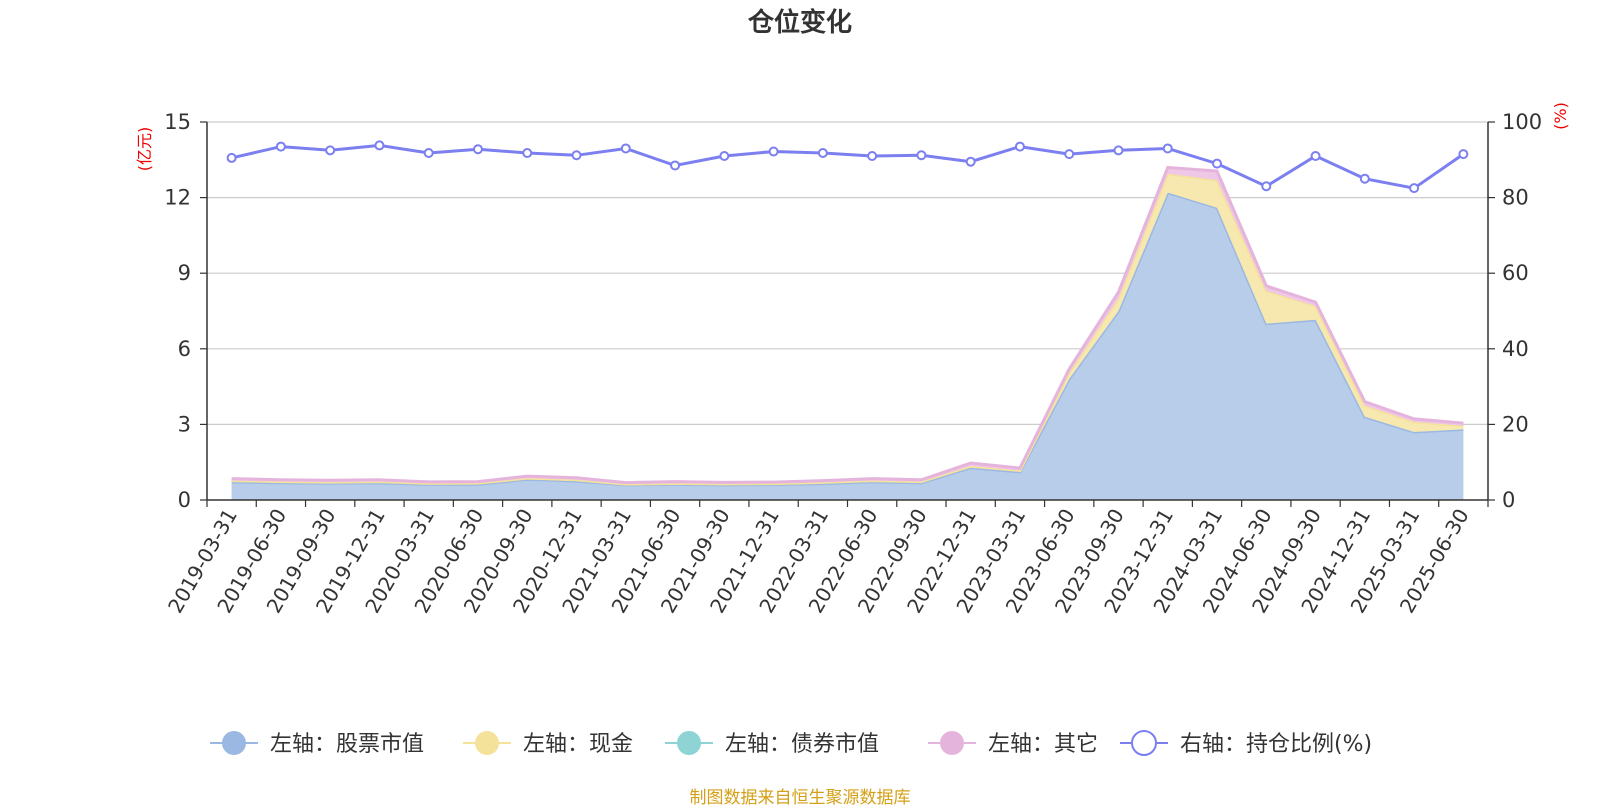 The width and height of the screenshot is (1600, 808). I want to click on right-tick-label: 80, so click(1515, 198).